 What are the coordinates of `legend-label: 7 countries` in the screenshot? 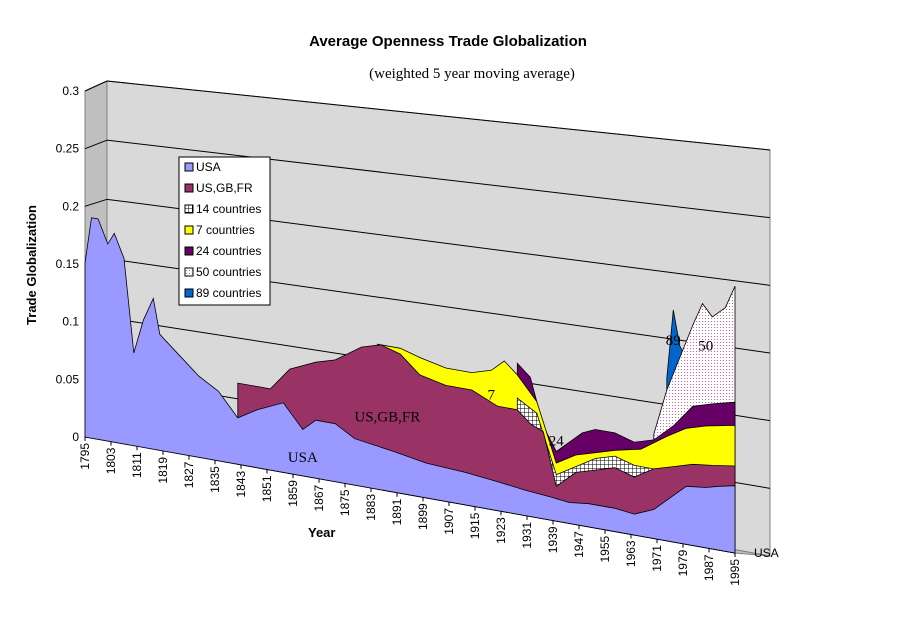 It's located at (225, 230).